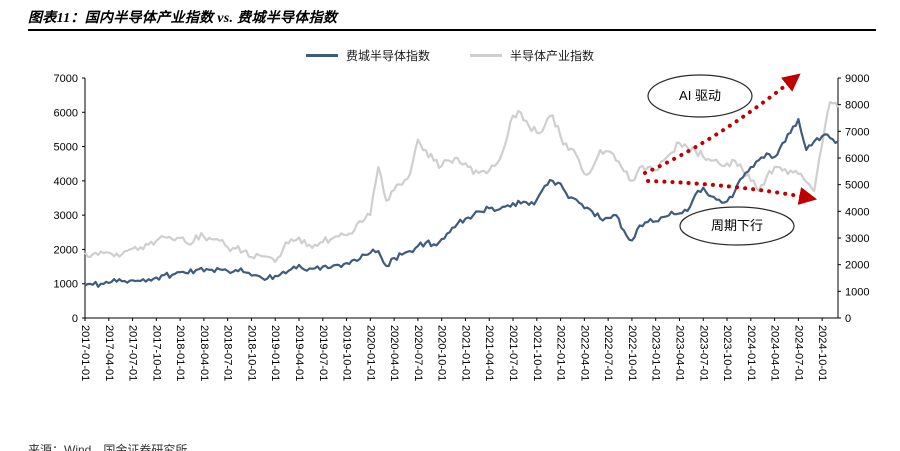  What do you see at coordinates (75, 319) in the screenshot?
I see `left-axis-label: 0` at bounding box center [75, 319].